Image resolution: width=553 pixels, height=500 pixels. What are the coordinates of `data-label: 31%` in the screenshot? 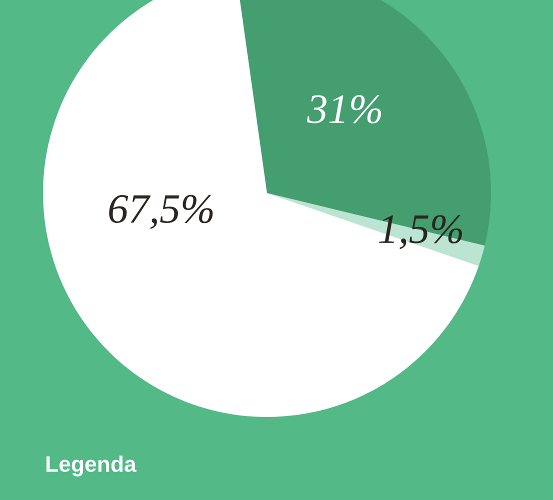 It's located at (344, 109).